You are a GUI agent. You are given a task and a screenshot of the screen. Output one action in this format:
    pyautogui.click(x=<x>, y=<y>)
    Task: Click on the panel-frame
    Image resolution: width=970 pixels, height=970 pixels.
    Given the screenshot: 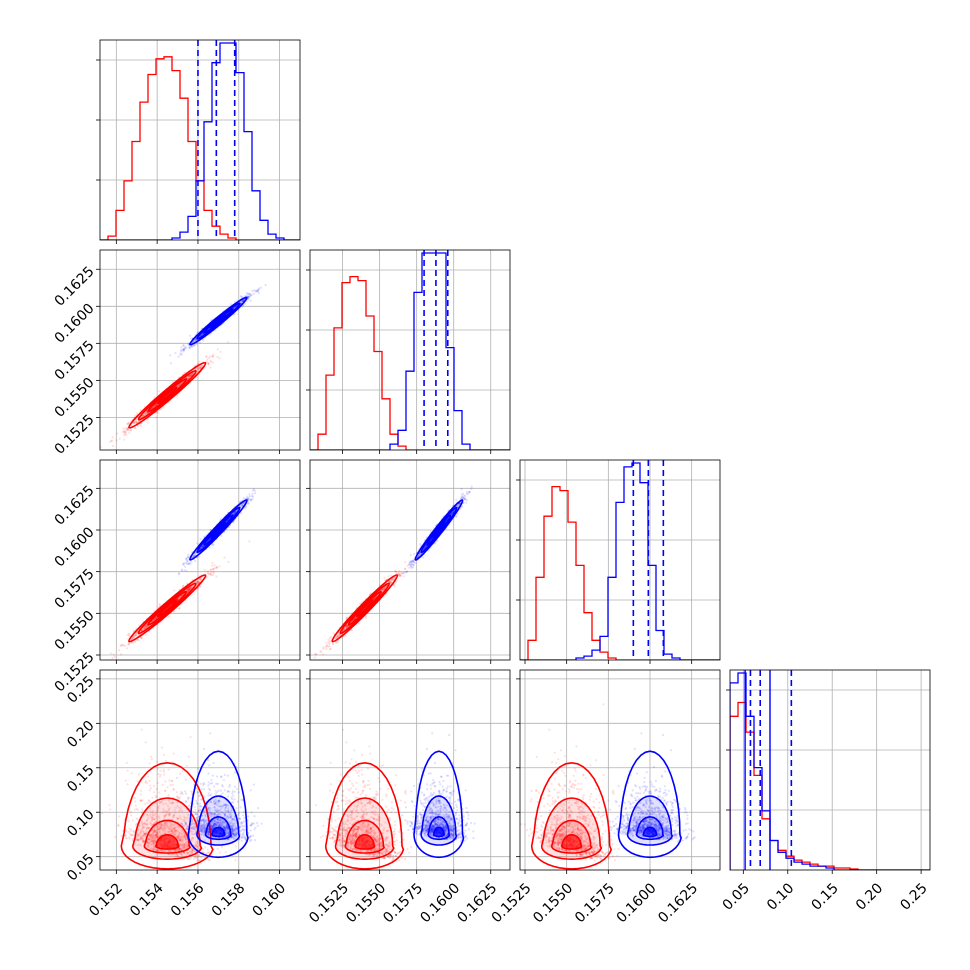 What is the action you would take?
    pyautogui.click(x=410, y=350)
    